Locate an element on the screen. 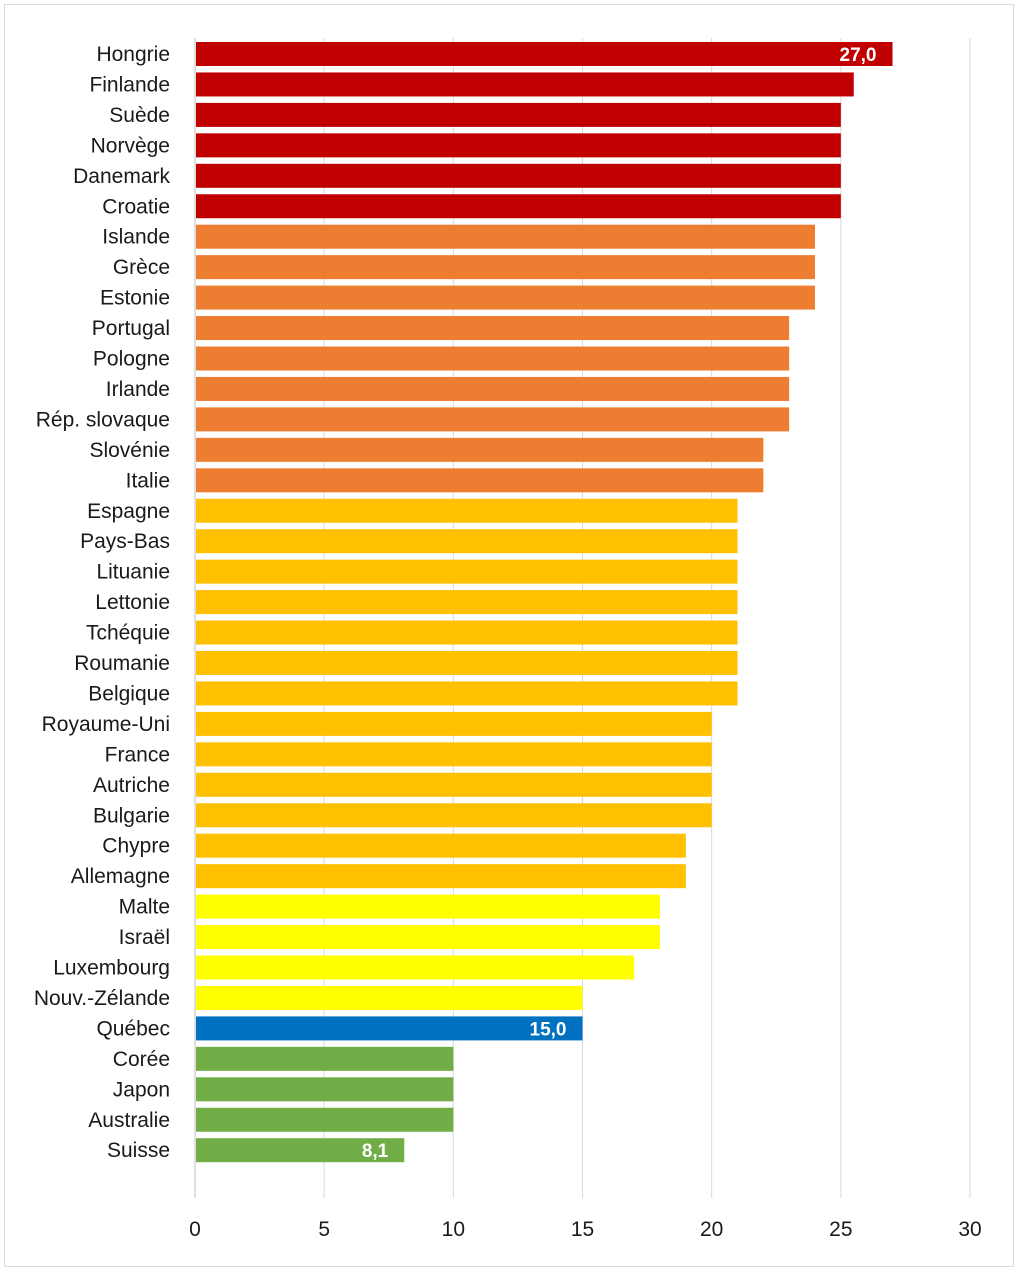 This screenshot has width=1020, height=1273. category-label: Slovénie is located at coordinates (129, 450).